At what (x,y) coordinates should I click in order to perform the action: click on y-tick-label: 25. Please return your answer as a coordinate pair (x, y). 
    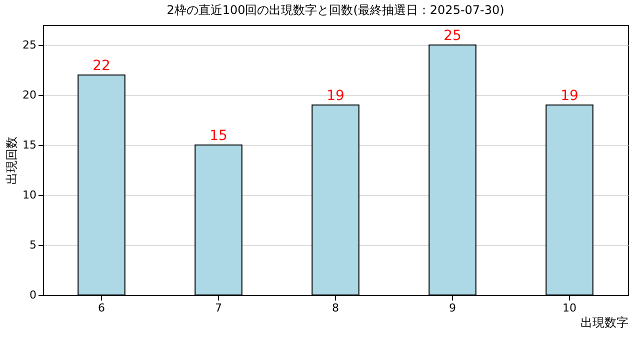
    Looking at the image, I should click on (29, 45).